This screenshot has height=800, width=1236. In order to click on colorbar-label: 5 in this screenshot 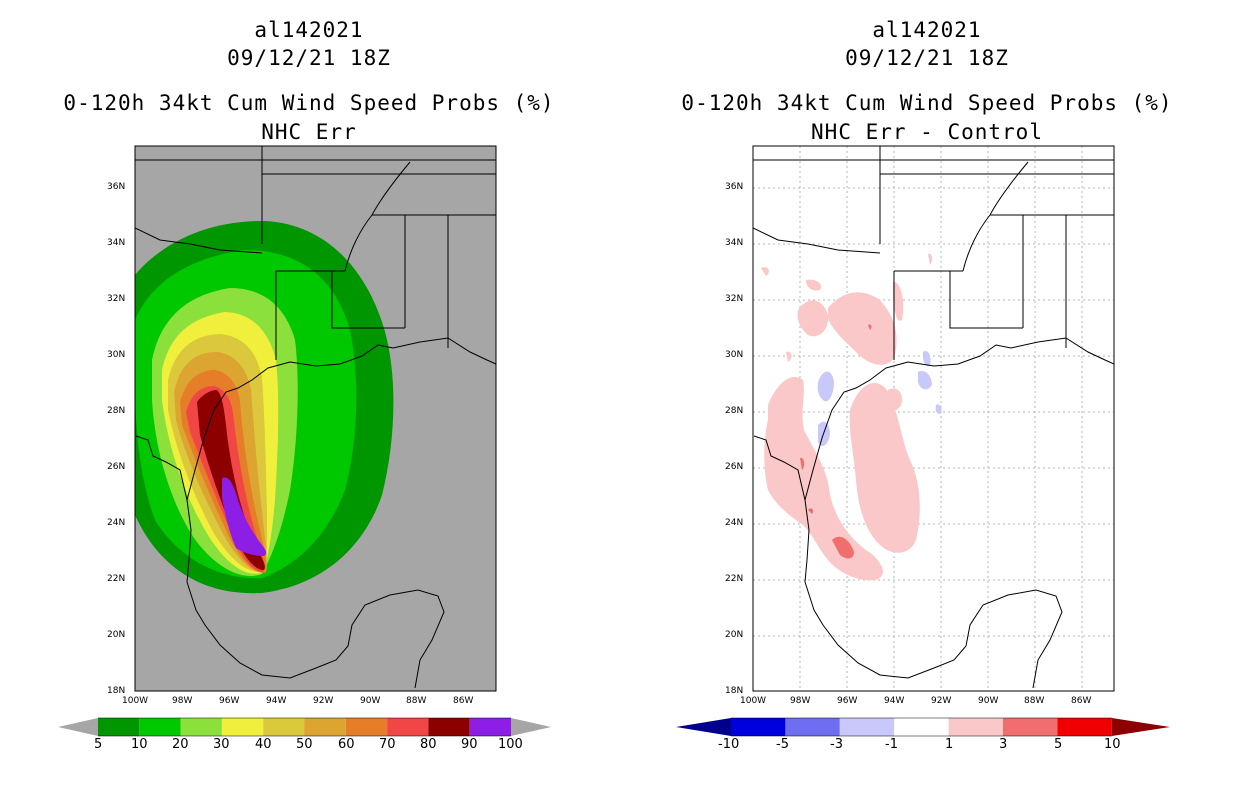, I will do `click(1058, 744)`.